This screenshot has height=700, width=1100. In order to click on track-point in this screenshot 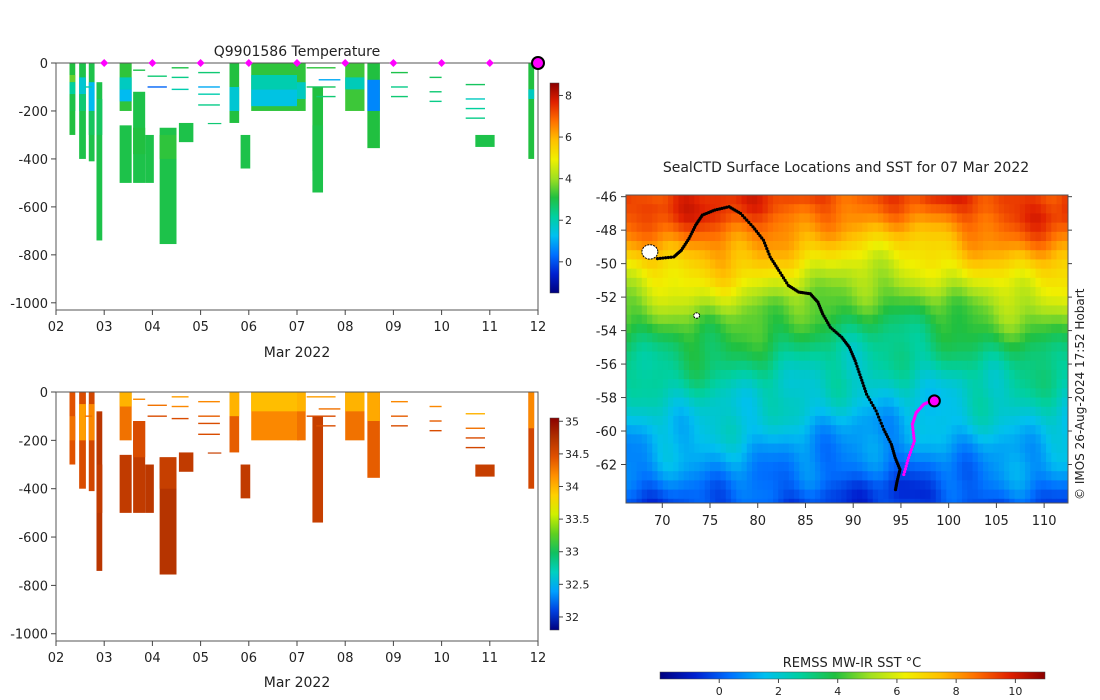, I will do `click(887, 437)`.